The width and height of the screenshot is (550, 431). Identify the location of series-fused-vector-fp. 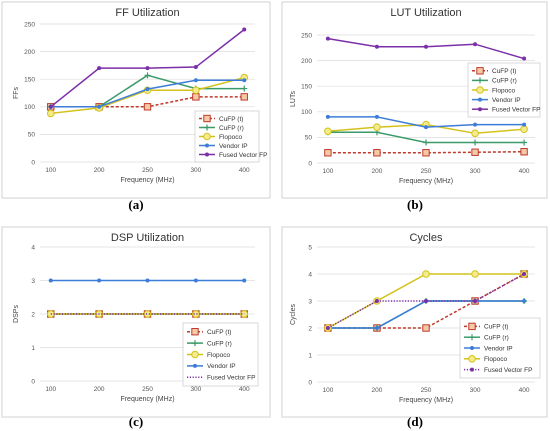
(426, 48).